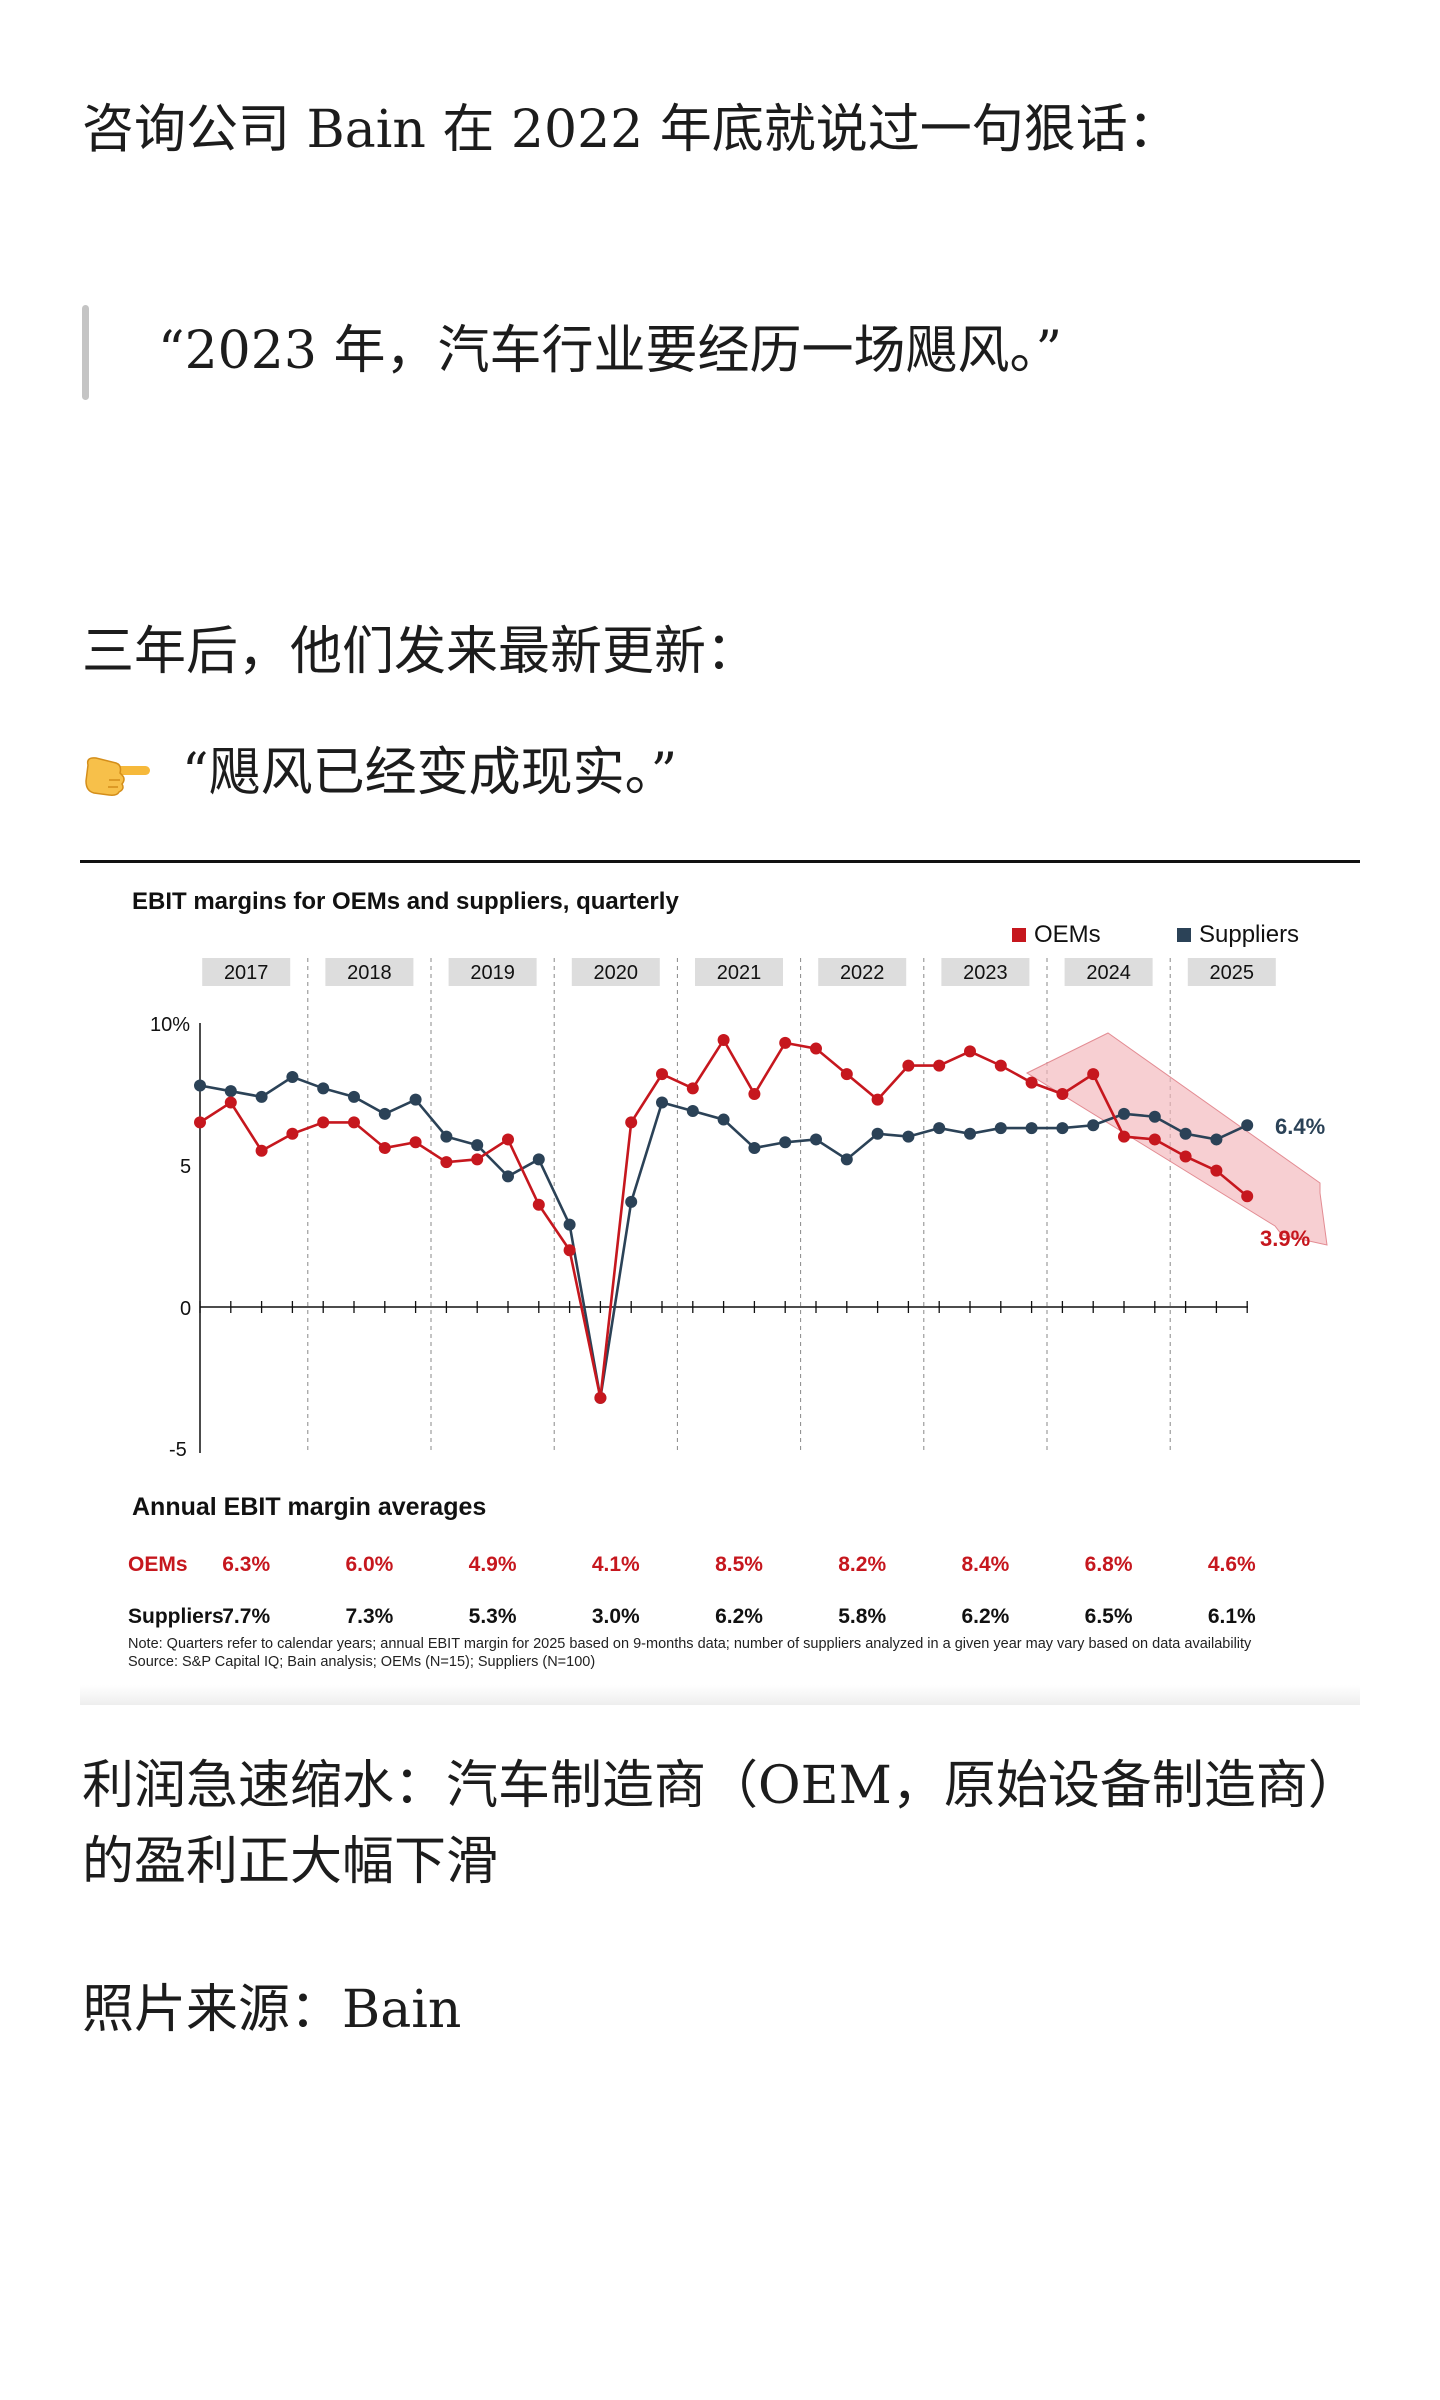 This screenshot has width=1440, height=2400. Describe the element at coordinates (1176, 1139) in the screenshot. I see `trend-highlight-arrow` at that location.